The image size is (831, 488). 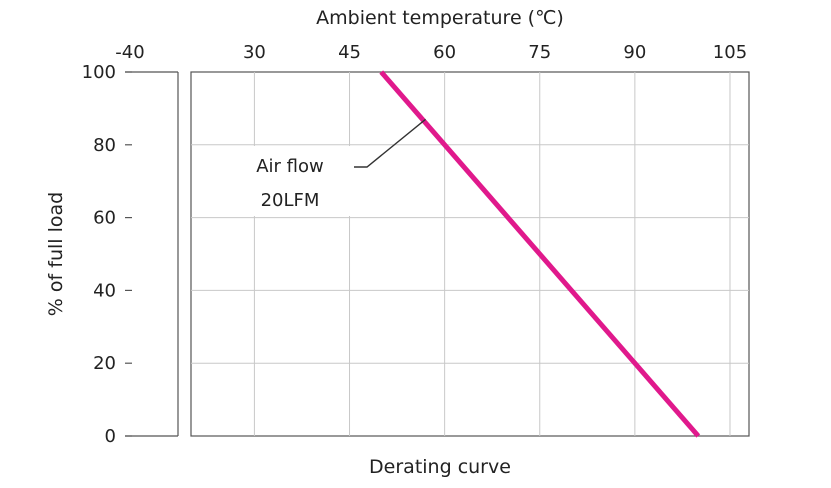 I want to click on y-tick-label-80: 80, so click(x=104, y=145).